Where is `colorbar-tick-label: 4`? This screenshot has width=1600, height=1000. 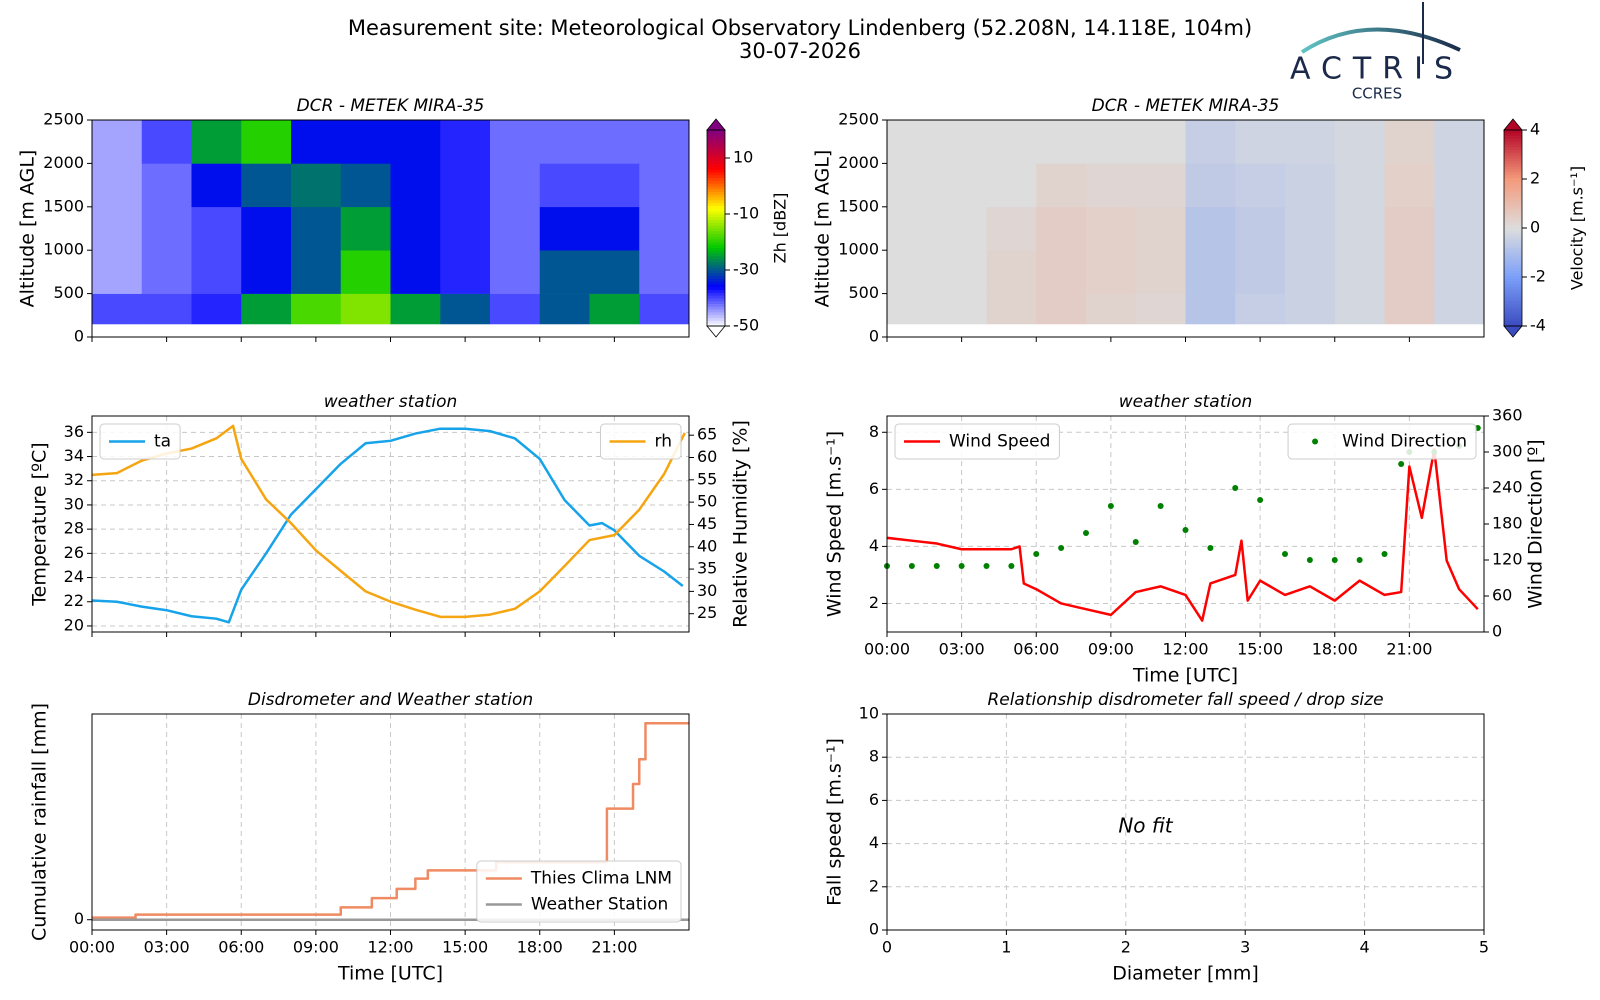
colorbar-tick-label: 4 is located at coordinates (1535, 129).